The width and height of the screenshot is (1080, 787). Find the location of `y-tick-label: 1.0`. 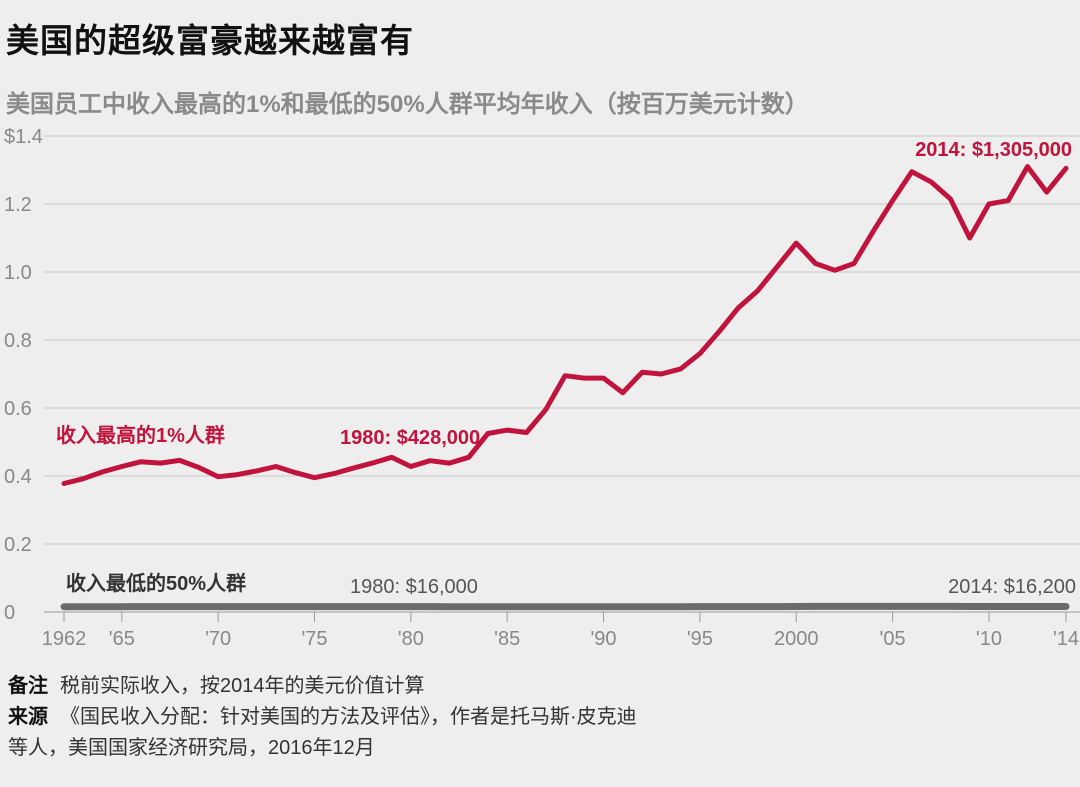

y-tick-label: 1.0 is located at coordinates (18, 273).